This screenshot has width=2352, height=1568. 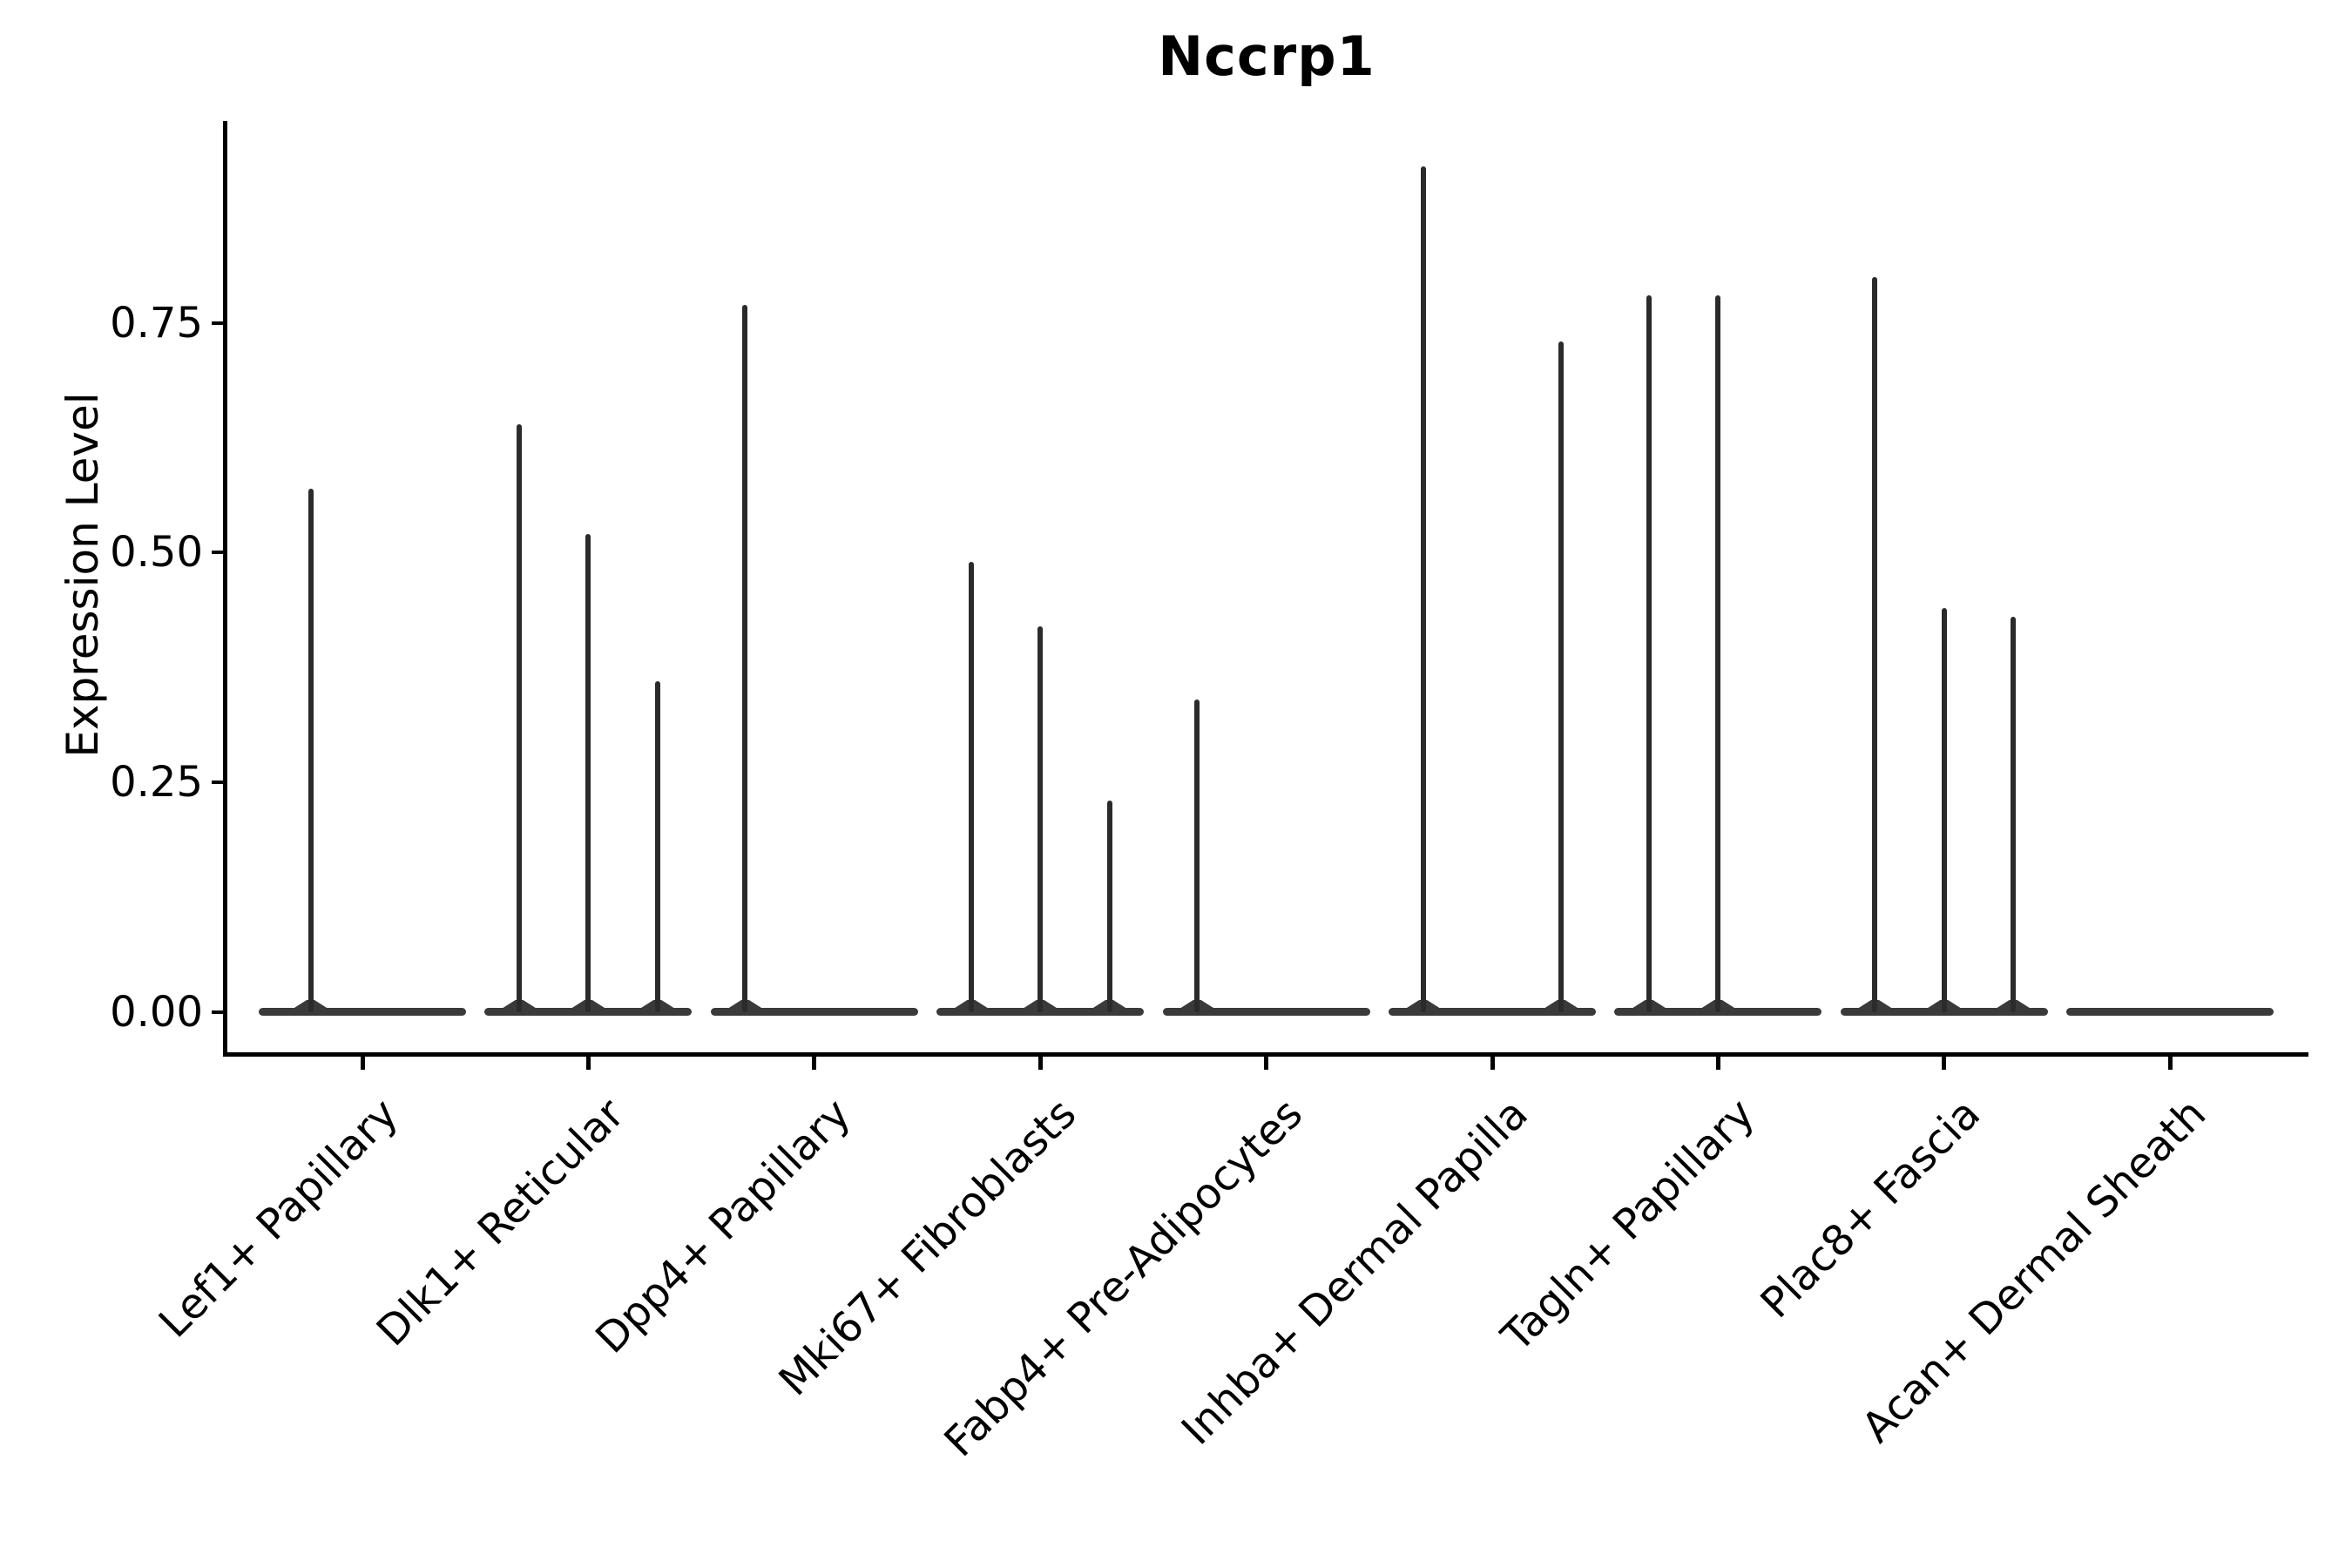 What do you see at coordinates (279, 1218) in the screenshot?
I see `x-tick-label: Lef1+ Papillary` at bounding box center [279, 1218].